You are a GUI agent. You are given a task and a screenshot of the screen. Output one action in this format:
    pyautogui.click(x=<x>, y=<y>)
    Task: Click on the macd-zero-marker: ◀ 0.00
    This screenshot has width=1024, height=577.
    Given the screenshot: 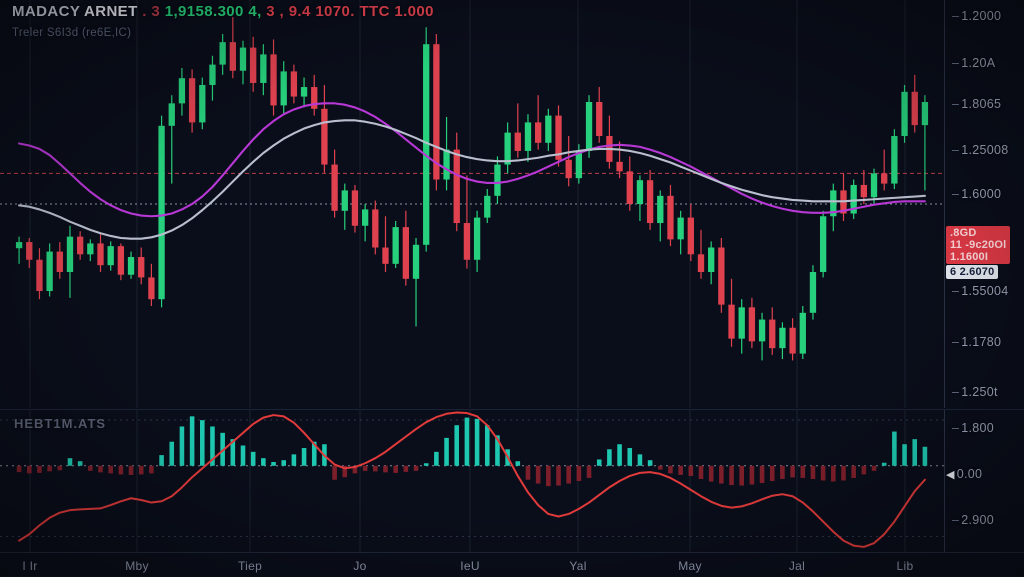 What is the action you would take?
    pyautogui.click(x=964, y=474)
    